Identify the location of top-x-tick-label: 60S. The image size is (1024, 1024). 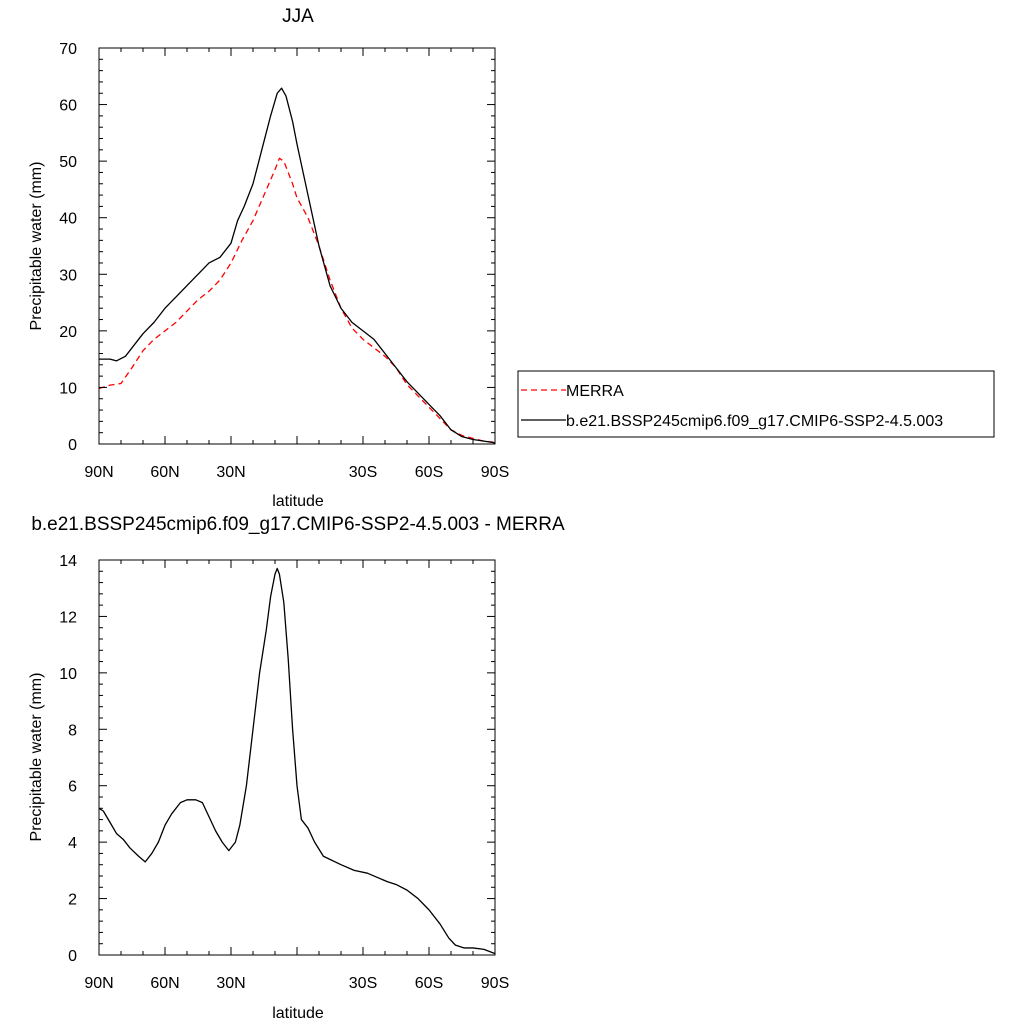
(429, 472).